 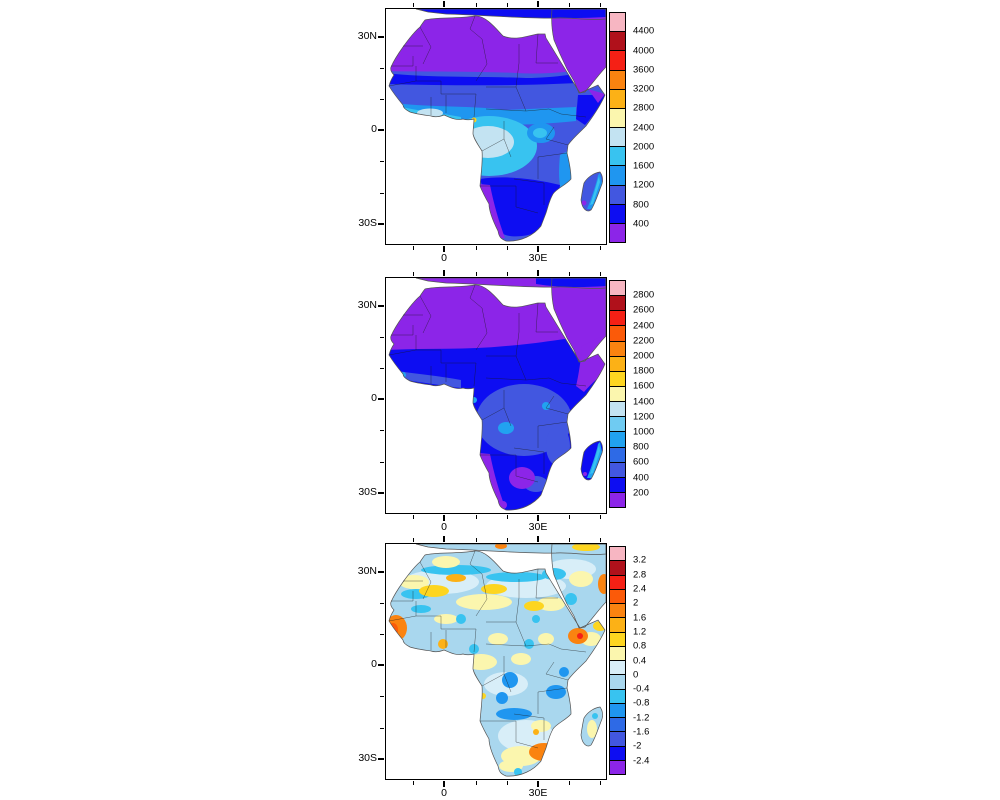 What do you see at coordinates (640, 646) in the screenshot?
I see `colorbar-tick-label: 0.8` at bounding box center [640, 646].